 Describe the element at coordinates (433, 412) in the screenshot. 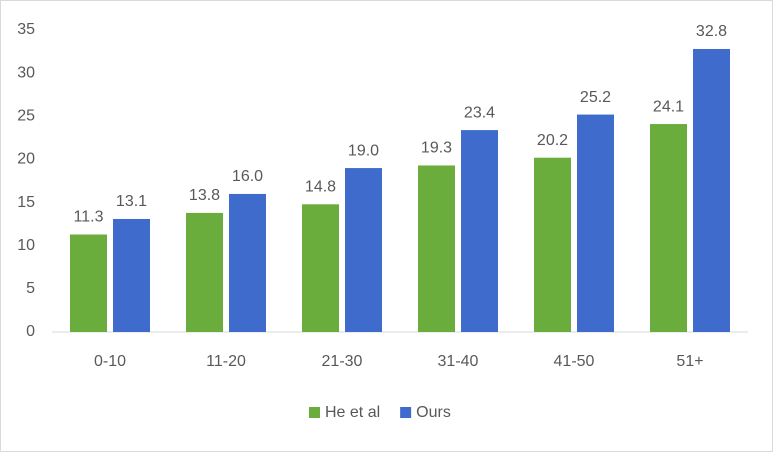

I see `legend-label: Ours` at that location.